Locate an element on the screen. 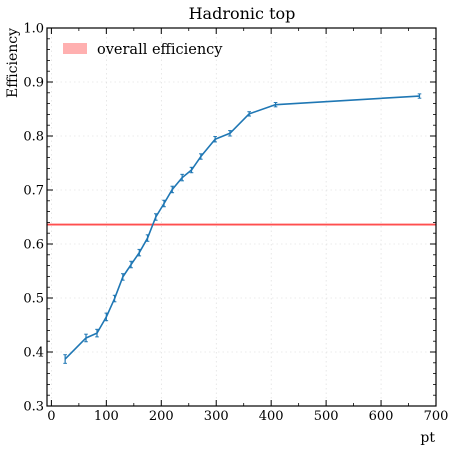 This screenshot has height=449, width=451. y-tick-label: 0.7 is located at coordinates (33, 191).